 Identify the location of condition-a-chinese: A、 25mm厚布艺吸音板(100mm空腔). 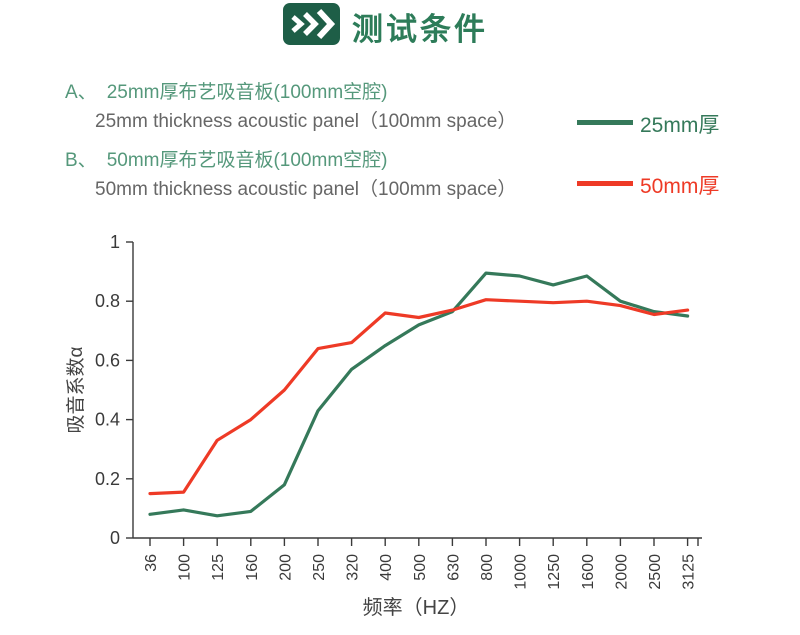
(345, 90).